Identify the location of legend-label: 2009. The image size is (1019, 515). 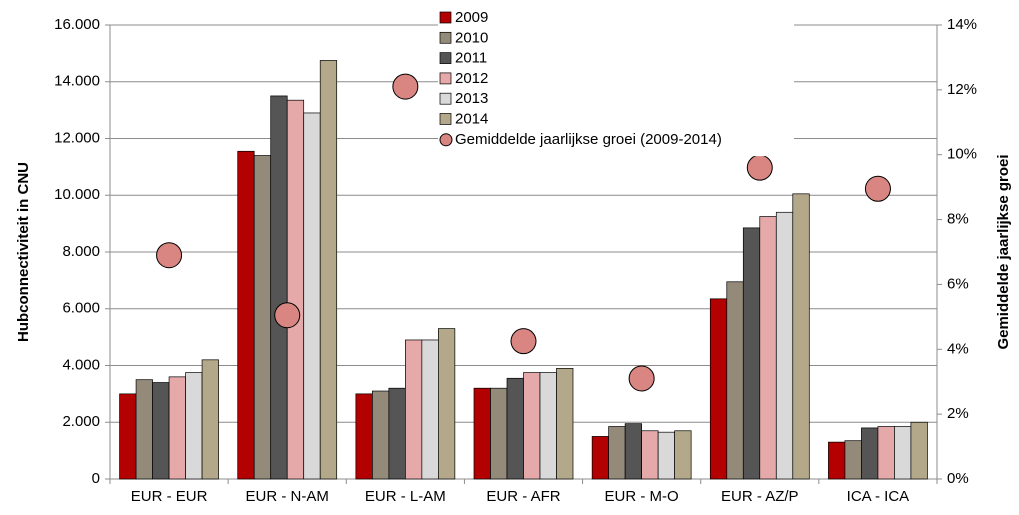
(471, 17).